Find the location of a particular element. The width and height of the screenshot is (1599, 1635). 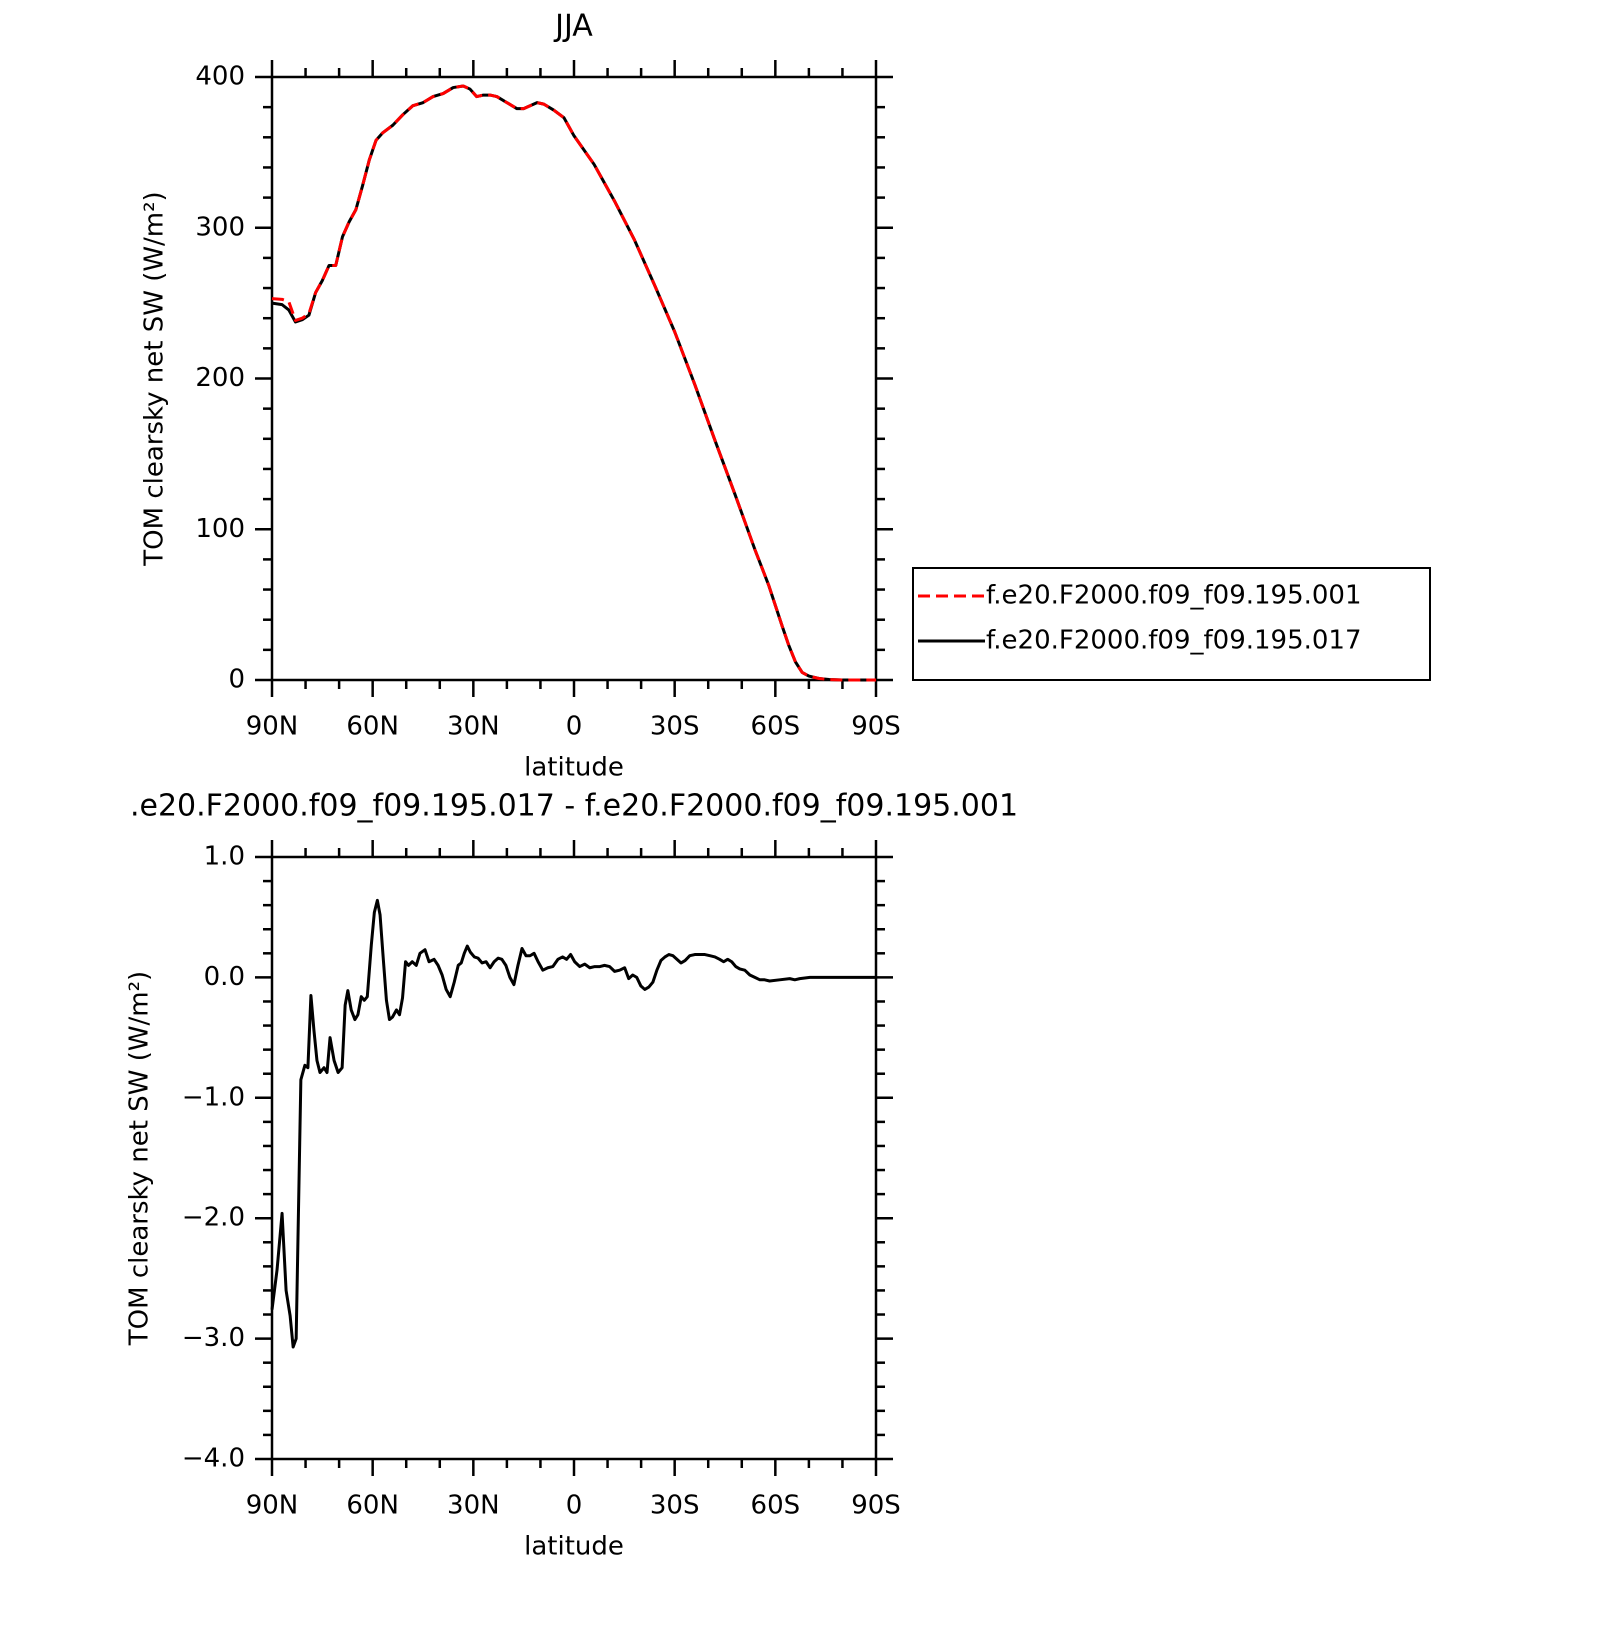

y-tick-label: 400 is located at coordinates (220, 77).